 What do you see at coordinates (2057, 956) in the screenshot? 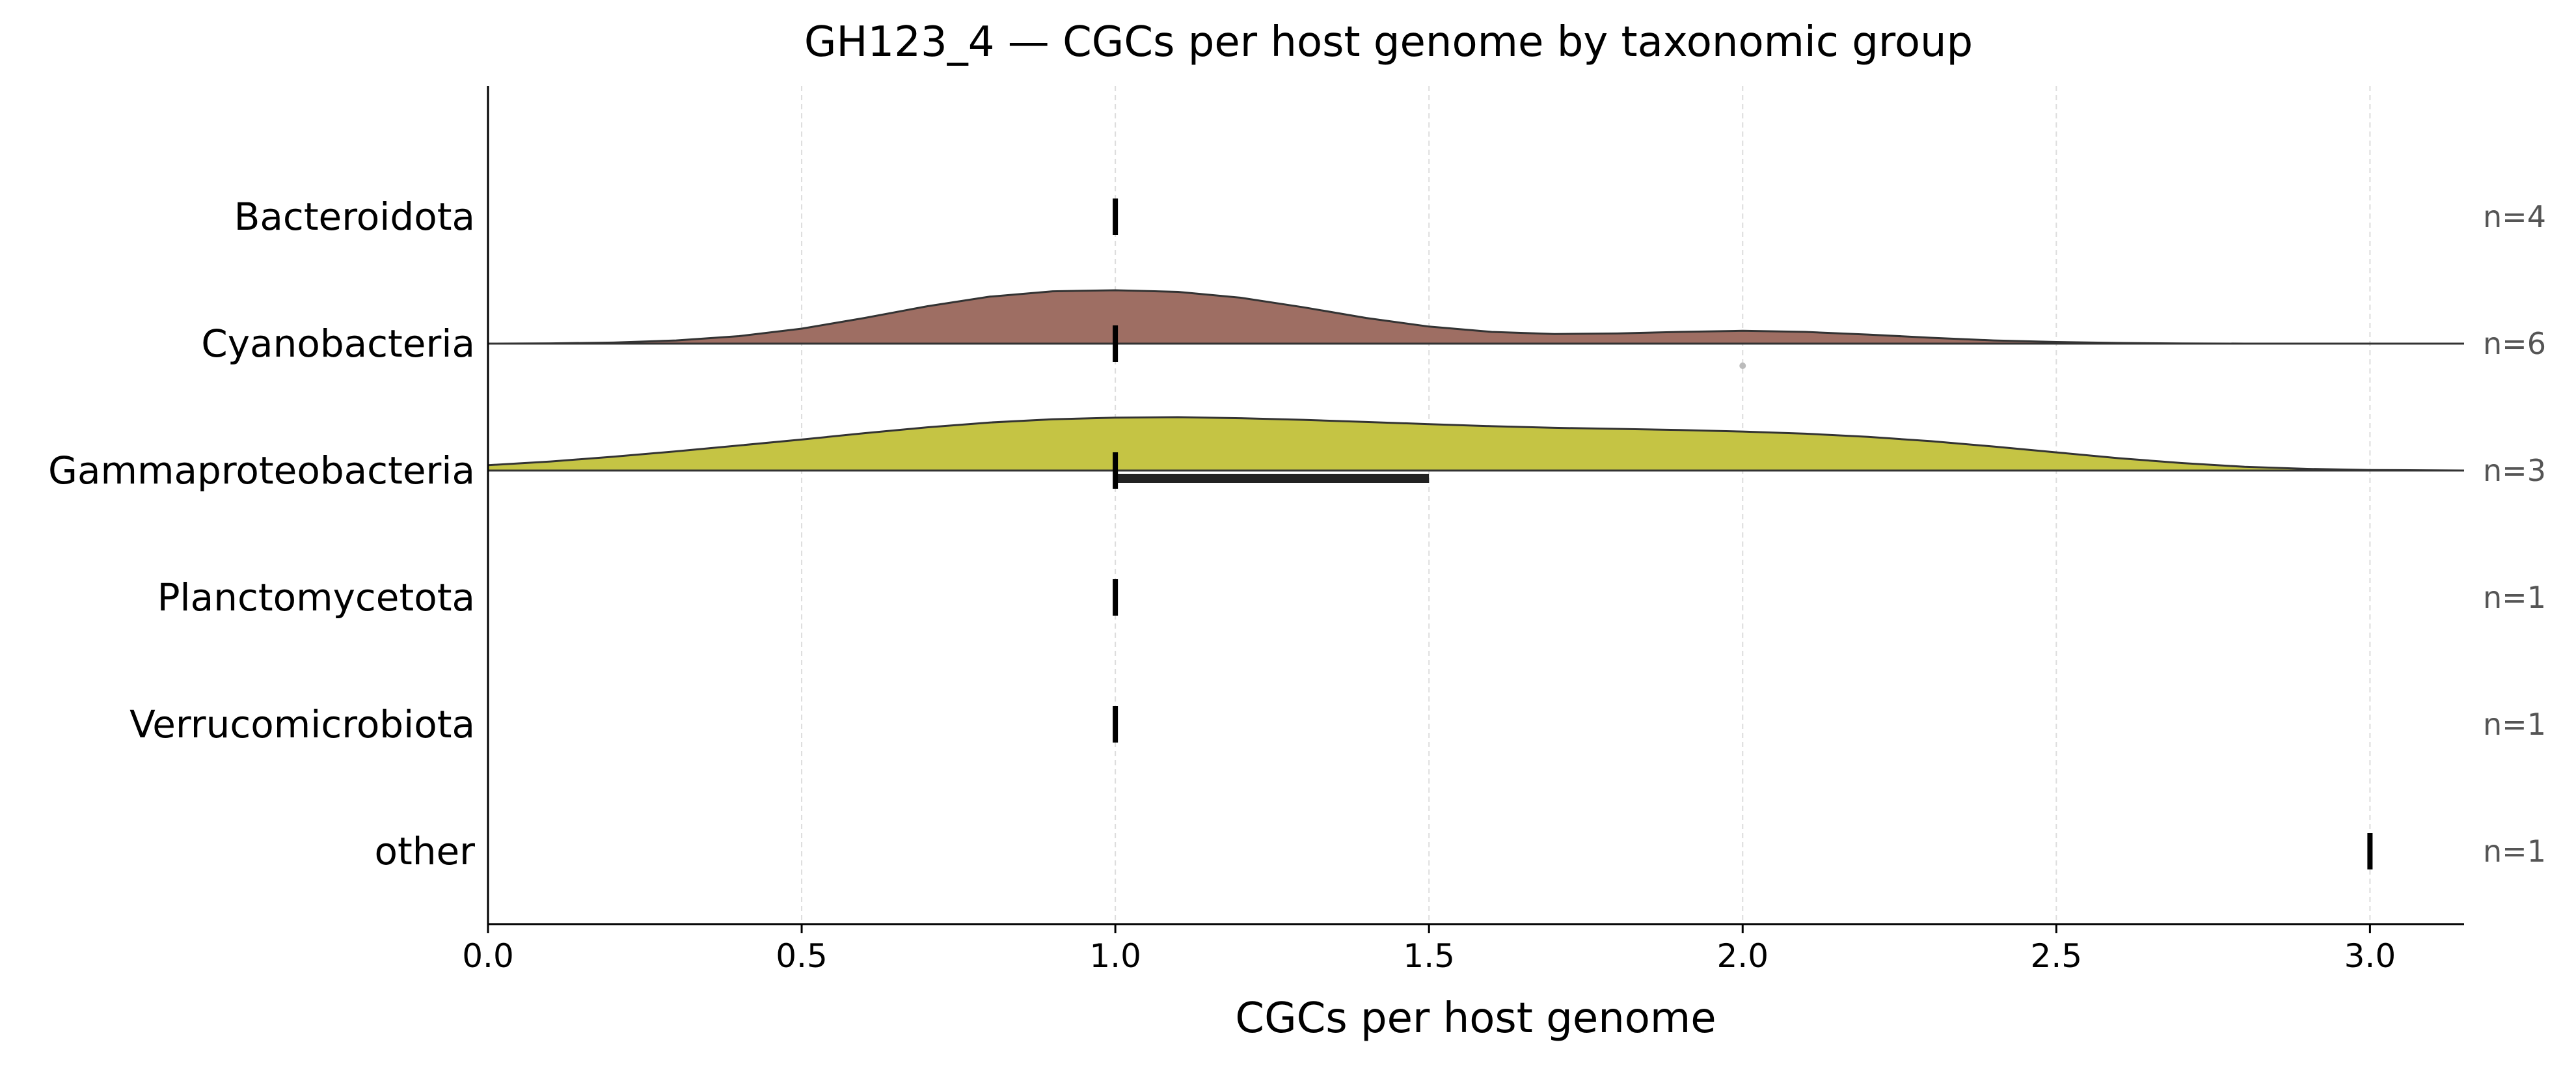
I see `x-tick-label: 2.5` at bounding box center [2057, 956].